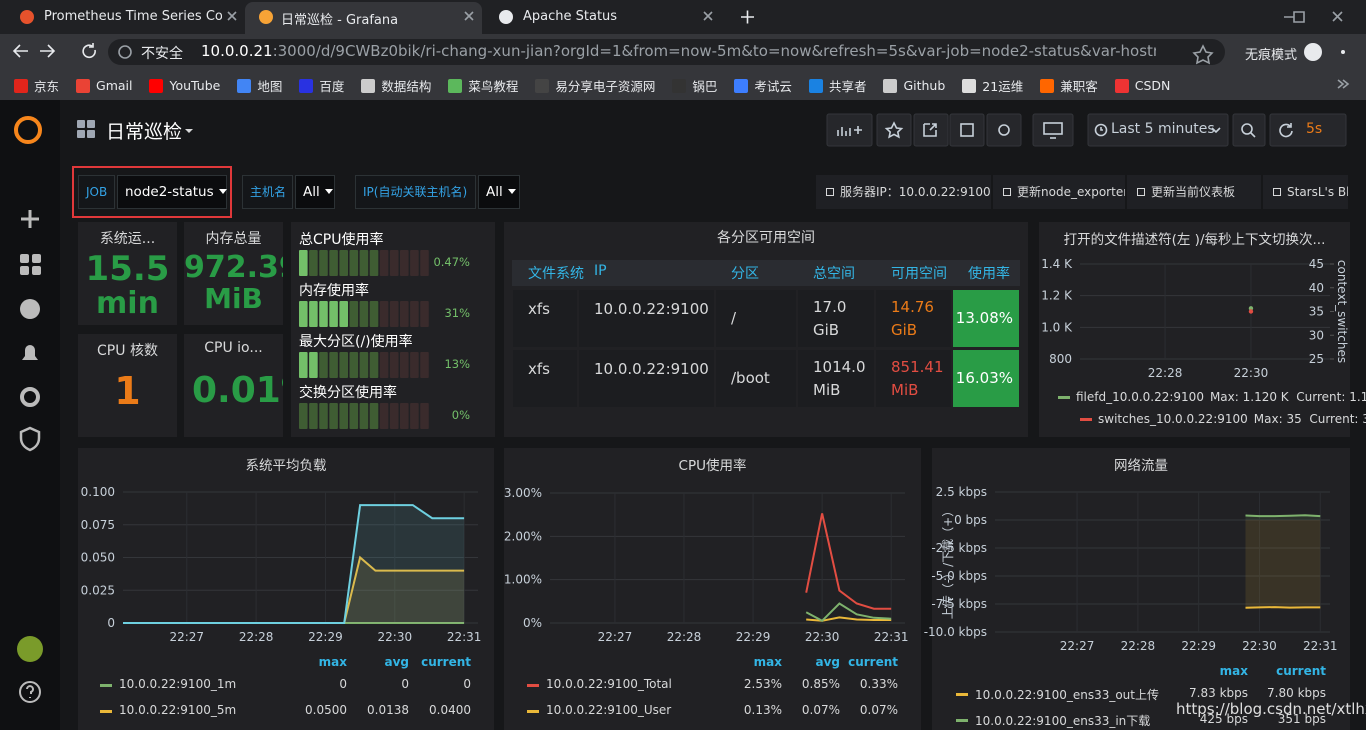  I want to click on bookmark-label: 地图, so click(270, 86).